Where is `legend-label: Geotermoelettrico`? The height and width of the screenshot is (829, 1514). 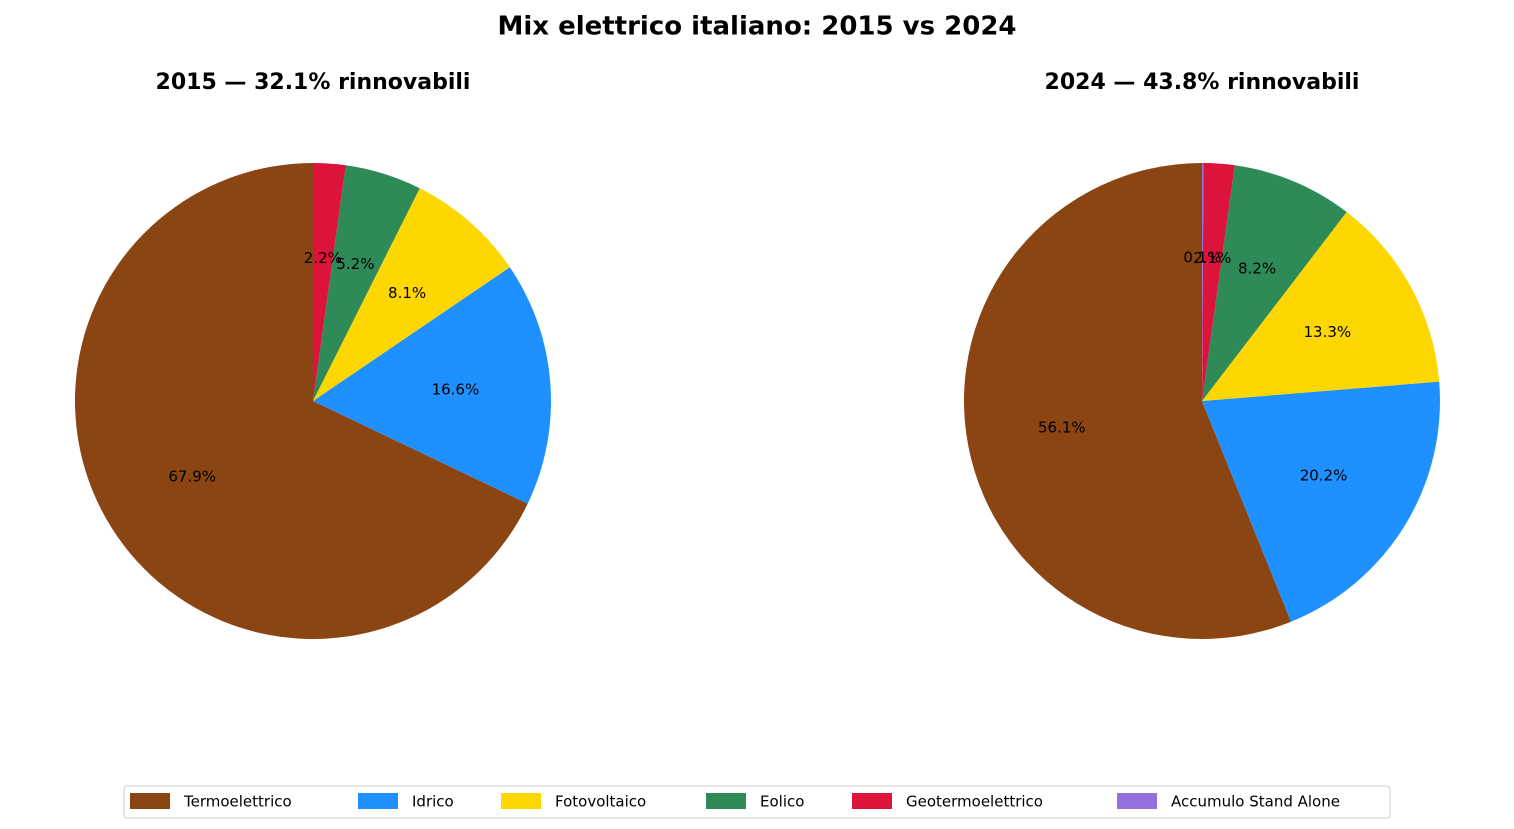 legend-label: Geotermoelettrico is located at coordinates (974, 802).